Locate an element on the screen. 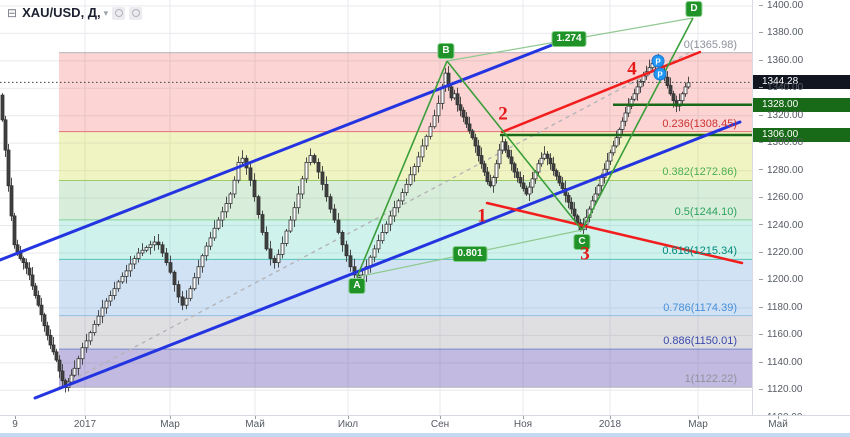 Image resolution: width=850 pixels, height=437 pixels. chevron-down-icon: ▾ is located at coordinates (106, 13).